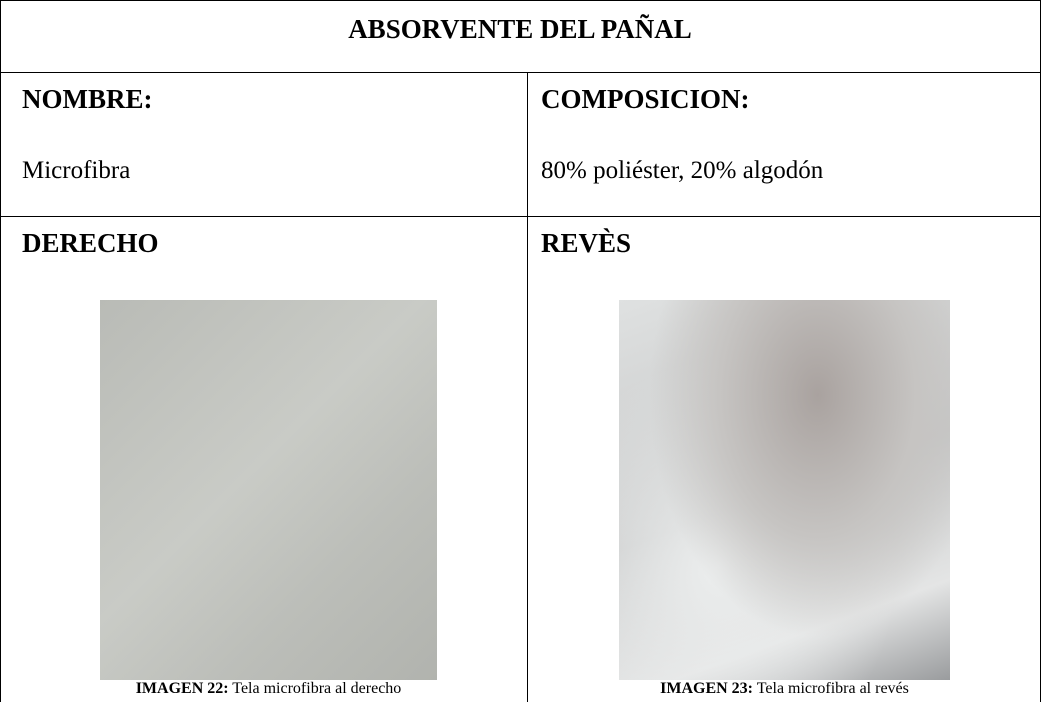 The width and height of the screenshot is (1044, 702). Describe the element at coordinates (520, 29) in the screenshot. I see `table-title: ABSORVENTE DEL PAÑAL` at that location.